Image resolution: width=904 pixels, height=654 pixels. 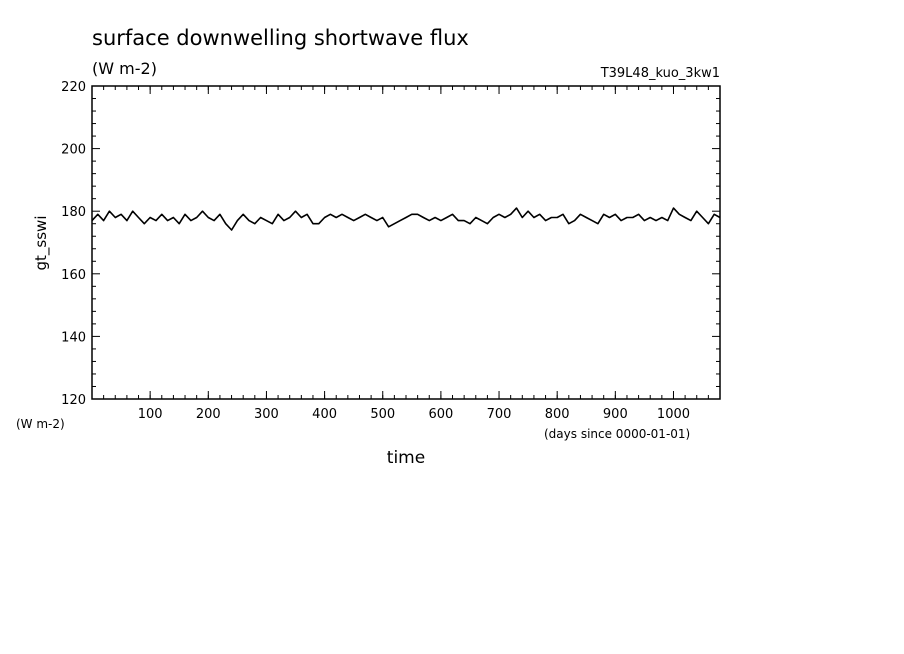 I want to click on chart-title: surface downwelling shortwave flux, so click(x=280, y=38).